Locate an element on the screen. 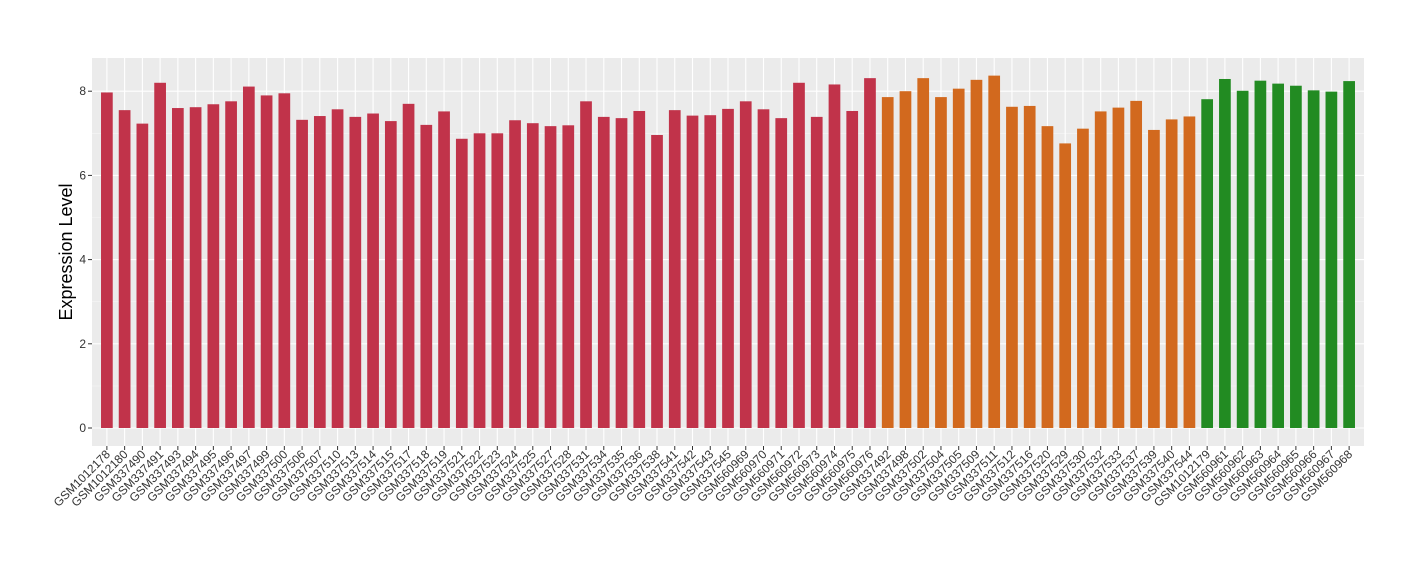 The width and height of the screenshot is (1420, 580). y-tick-label: 8 is located at coordinates (82, 91).